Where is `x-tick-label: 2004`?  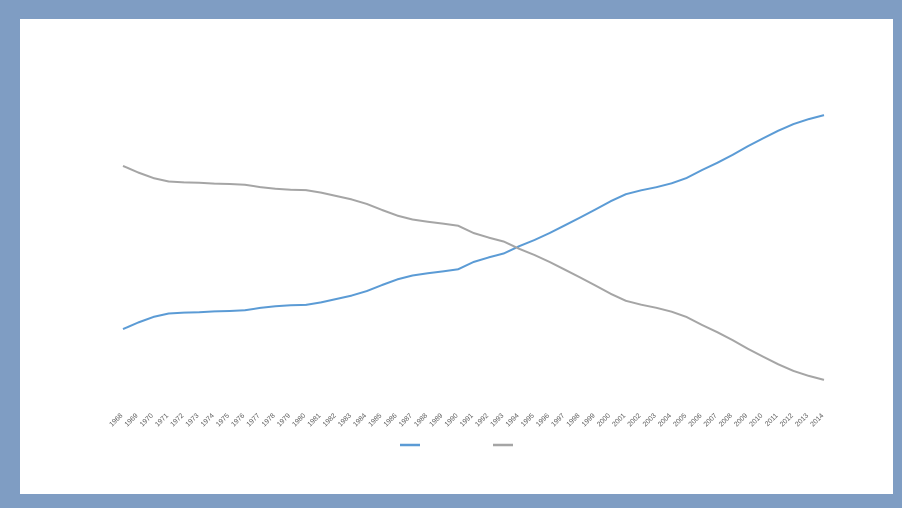
x-tick-label: 2004 is located at coordinates (665, 420).